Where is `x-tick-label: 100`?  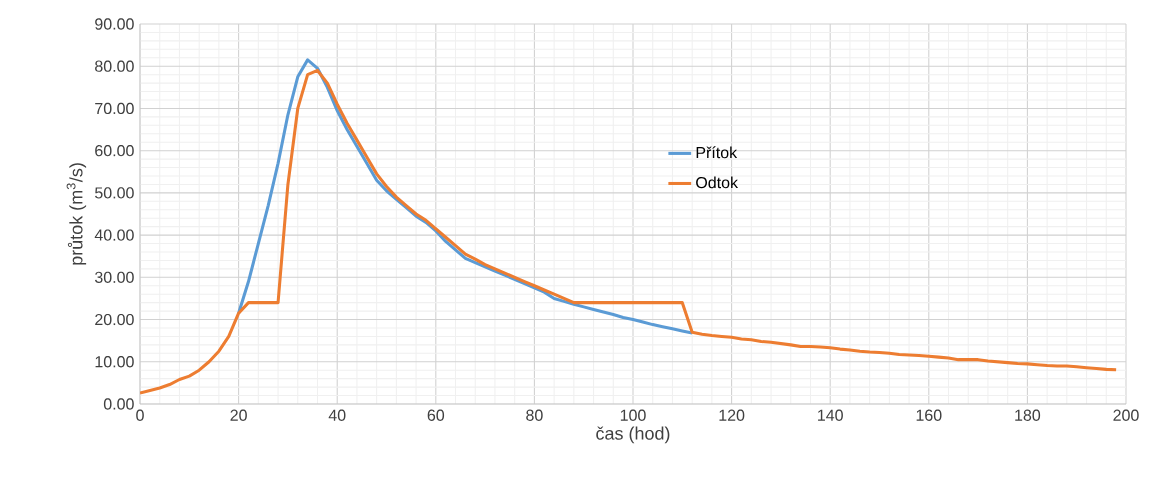 x-tick-label: 100 is located at coordinates (633, 415).